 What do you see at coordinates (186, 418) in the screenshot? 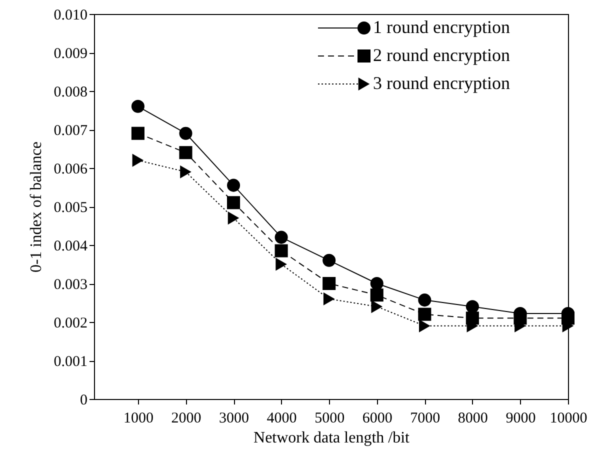
I see `x-tick-label: 2000` at bounding box center [186, 418].